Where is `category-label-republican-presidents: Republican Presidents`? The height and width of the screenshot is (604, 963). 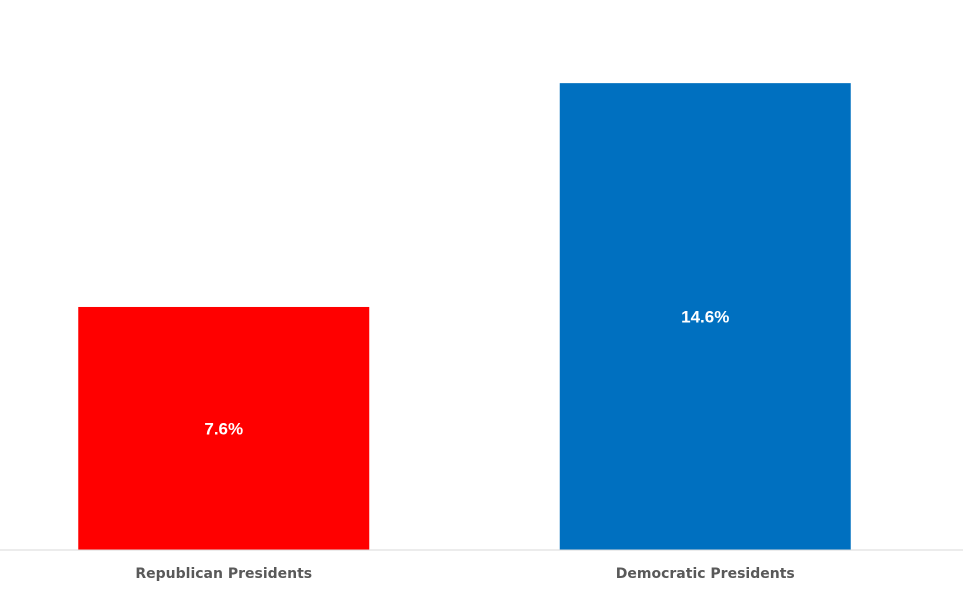 category-label-republican-presidents: Republican Presidents is located at coordinates (223, 574).